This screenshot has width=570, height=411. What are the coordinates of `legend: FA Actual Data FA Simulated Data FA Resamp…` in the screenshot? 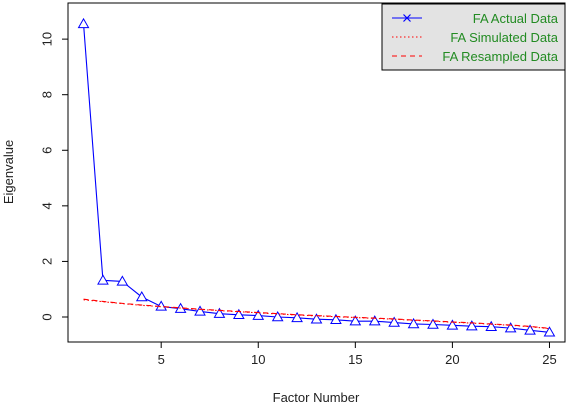 It's located at (473, 37).